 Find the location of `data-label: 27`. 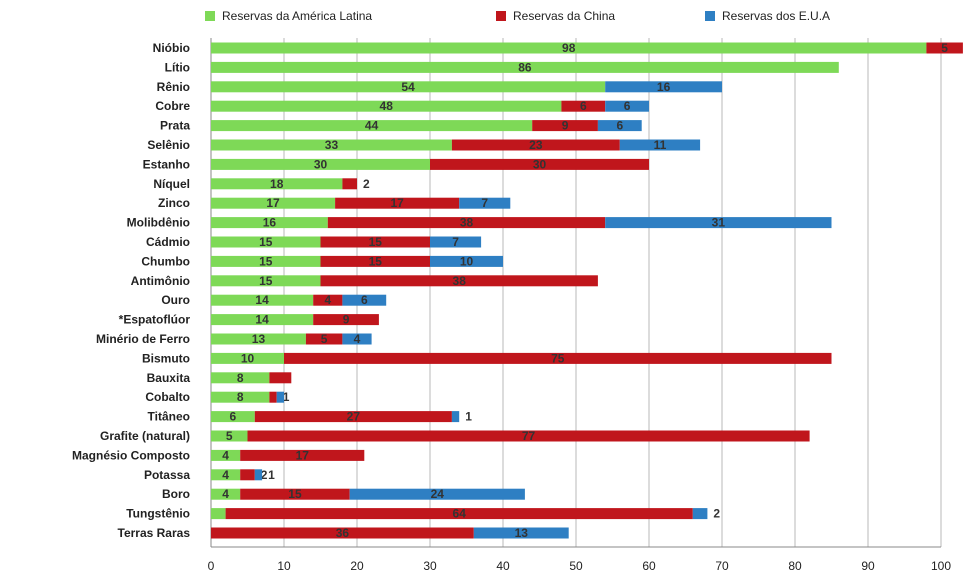

data-label: 27 is located at coordinates (354, 417).